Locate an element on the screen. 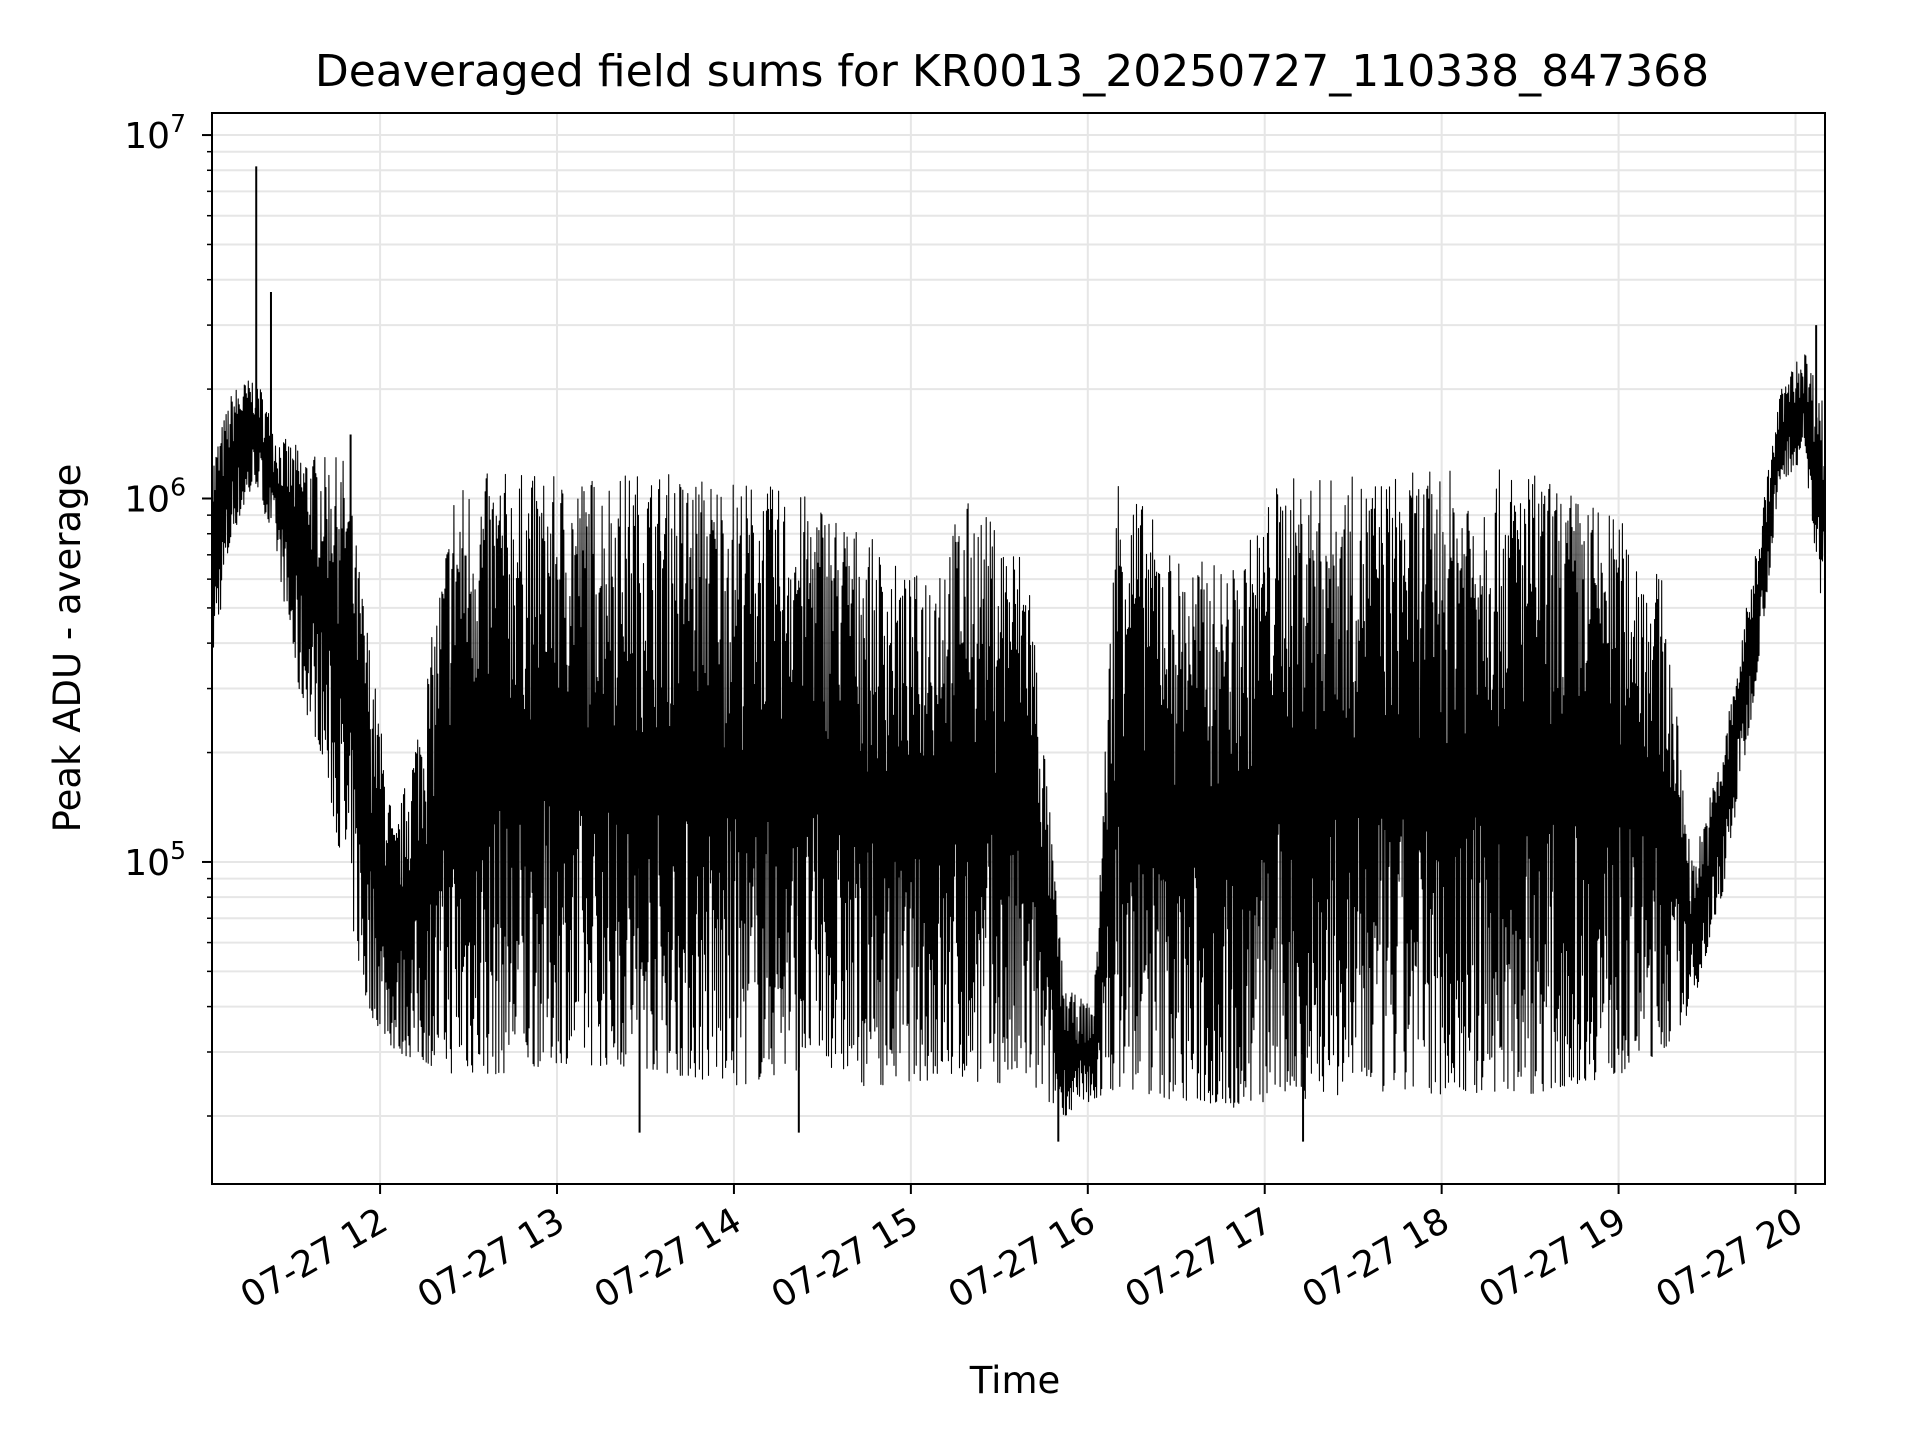 The image size is (1920, 1440). y-axis: 10⁵ 10⁶ 10⁷ is located at coordinates (168, 613).